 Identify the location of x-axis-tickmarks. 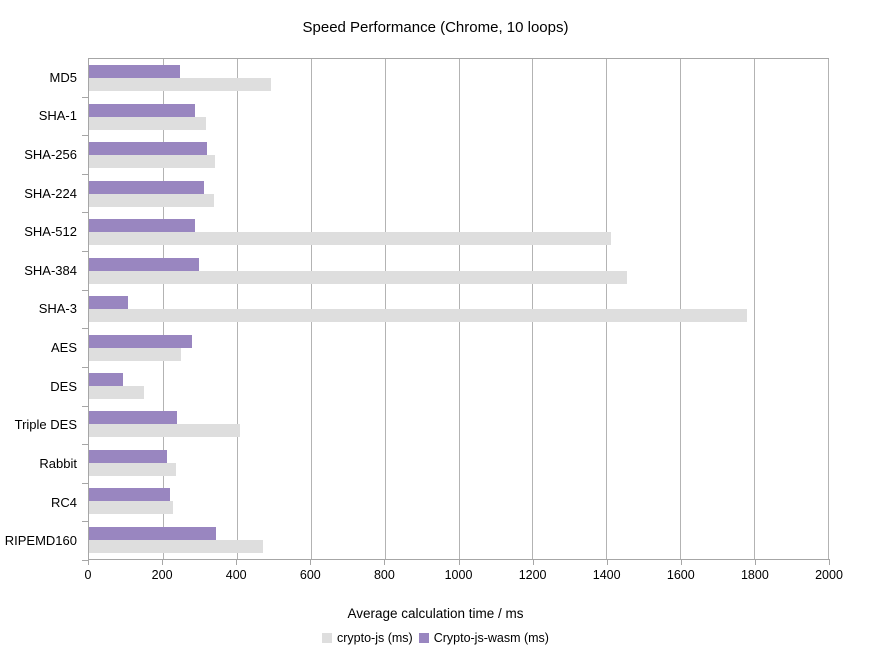
(459, 562).